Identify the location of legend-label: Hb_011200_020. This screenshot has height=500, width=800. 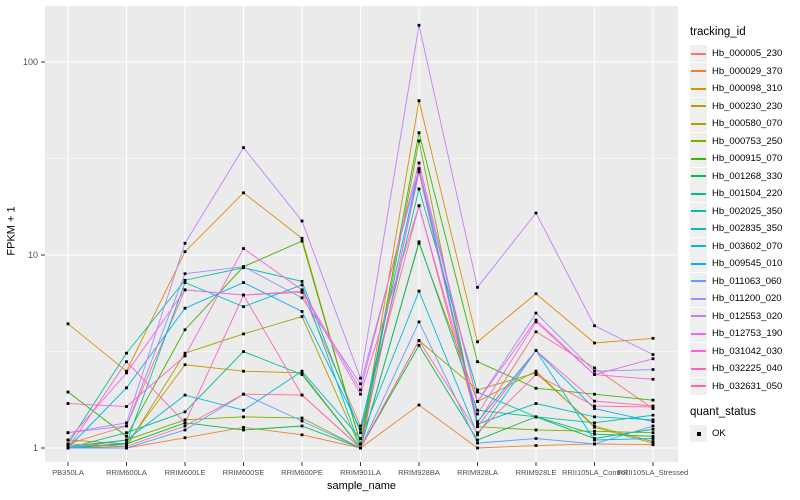
(747, 299).